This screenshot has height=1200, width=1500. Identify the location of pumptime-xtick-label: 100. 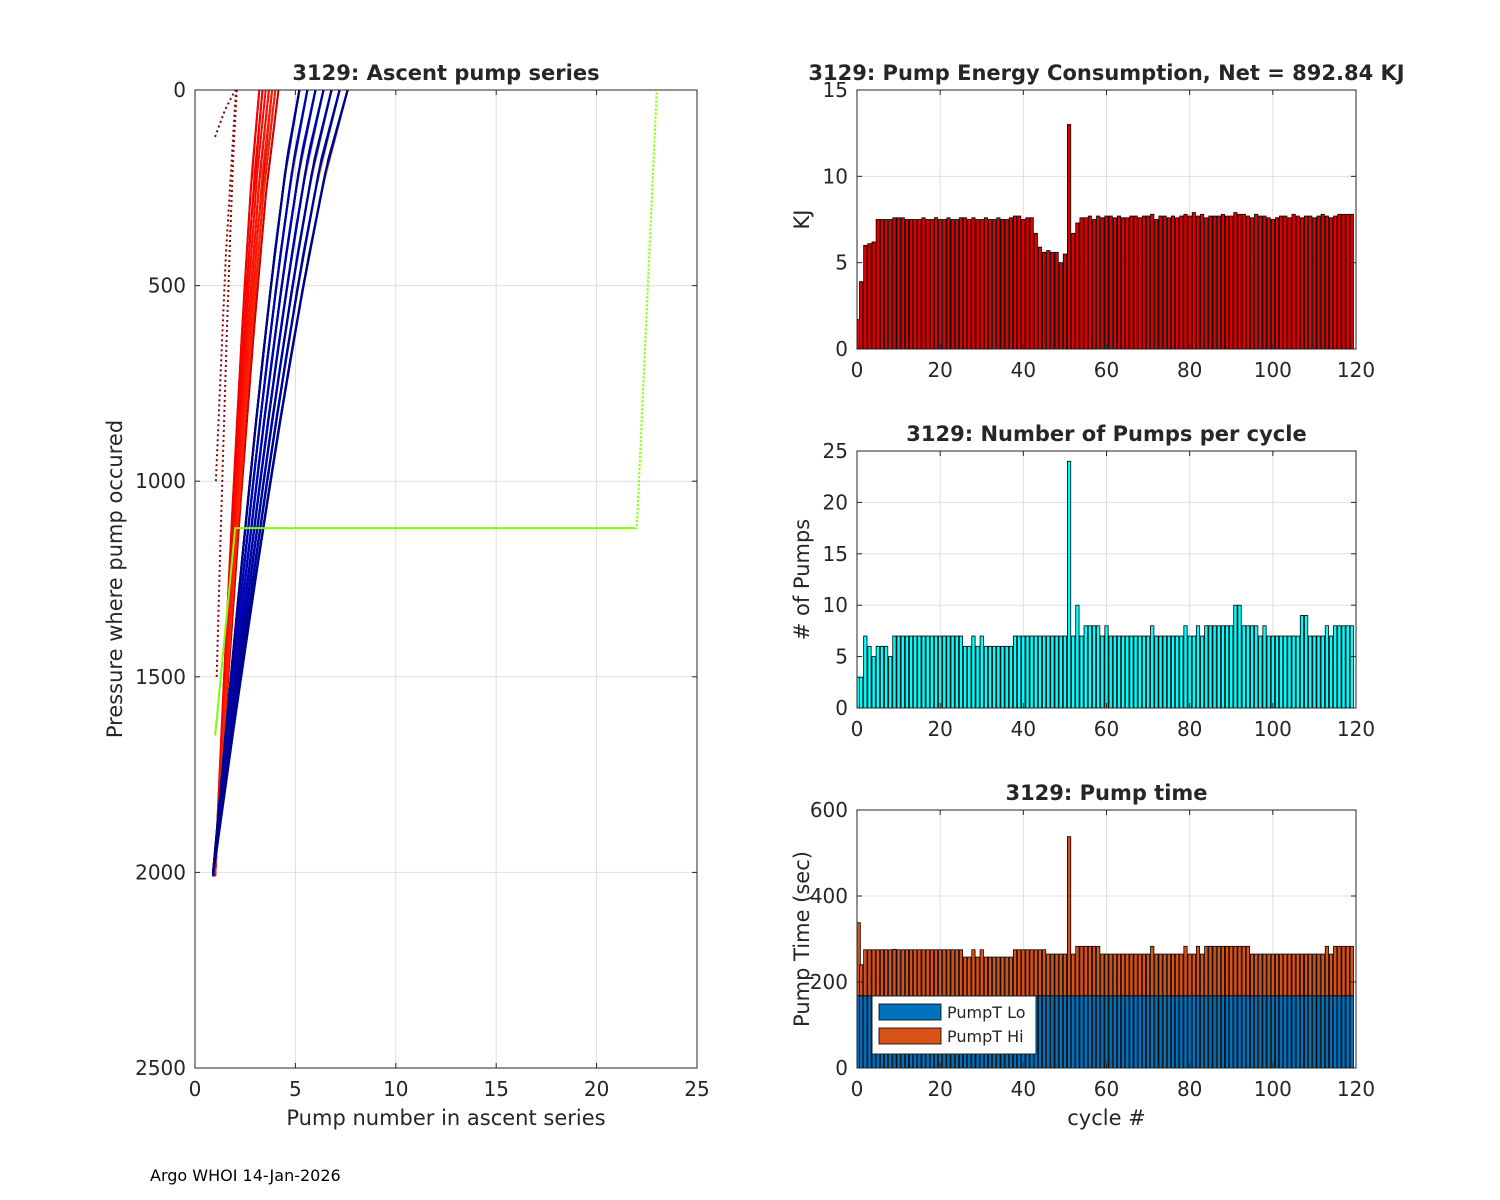
(1273, 1089).